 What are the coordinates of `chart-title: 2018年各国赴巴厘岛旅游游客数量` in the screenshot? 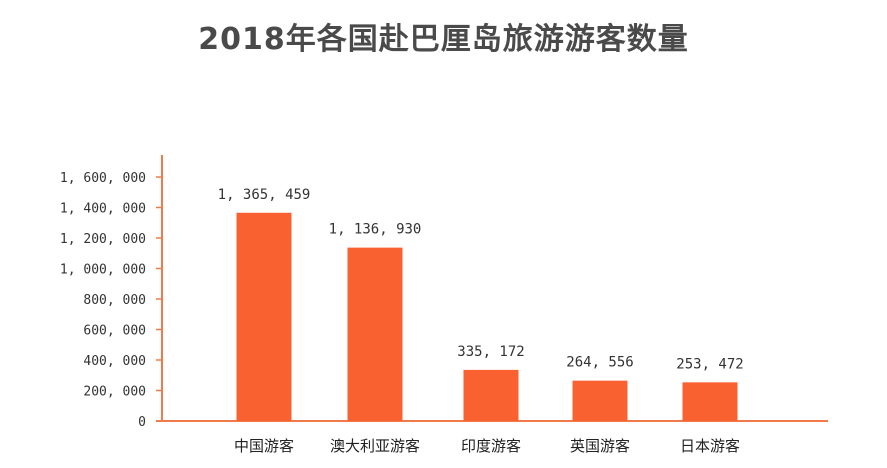 It's located at (443, 39).